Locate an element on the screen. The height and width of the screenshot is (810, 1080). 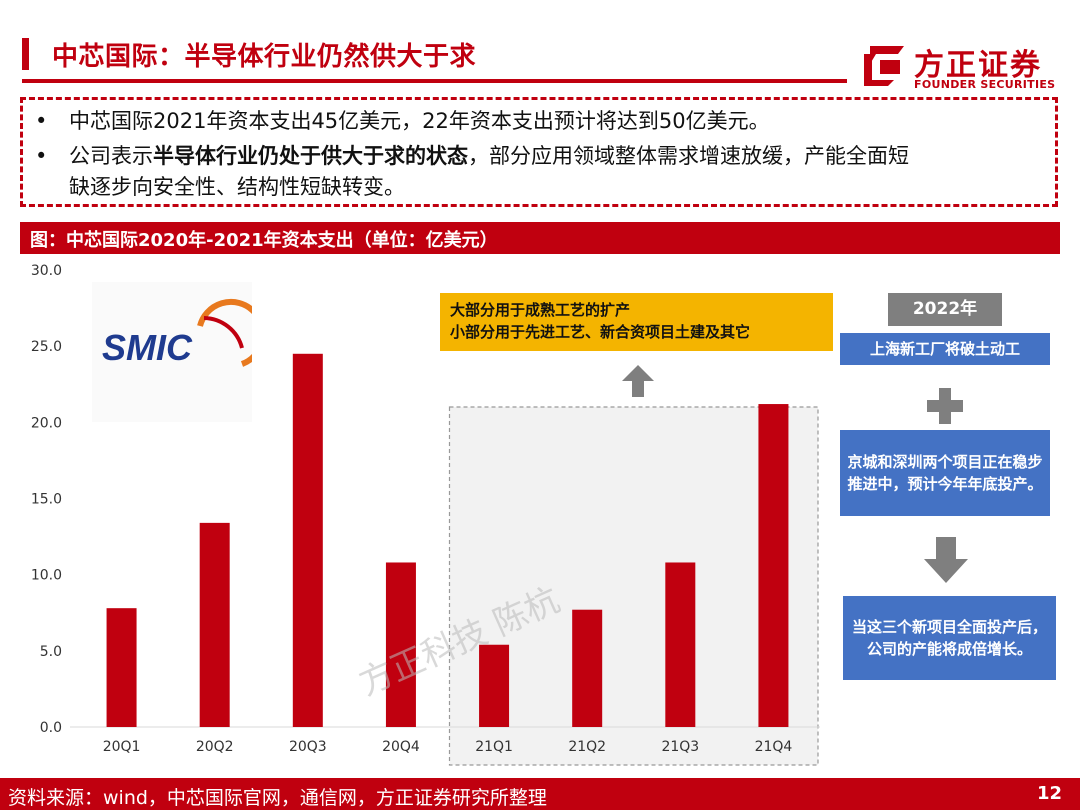
bullet-text-bold: 半导体行业仍处于供大于求的状态 is located at coordinates (310, 156).